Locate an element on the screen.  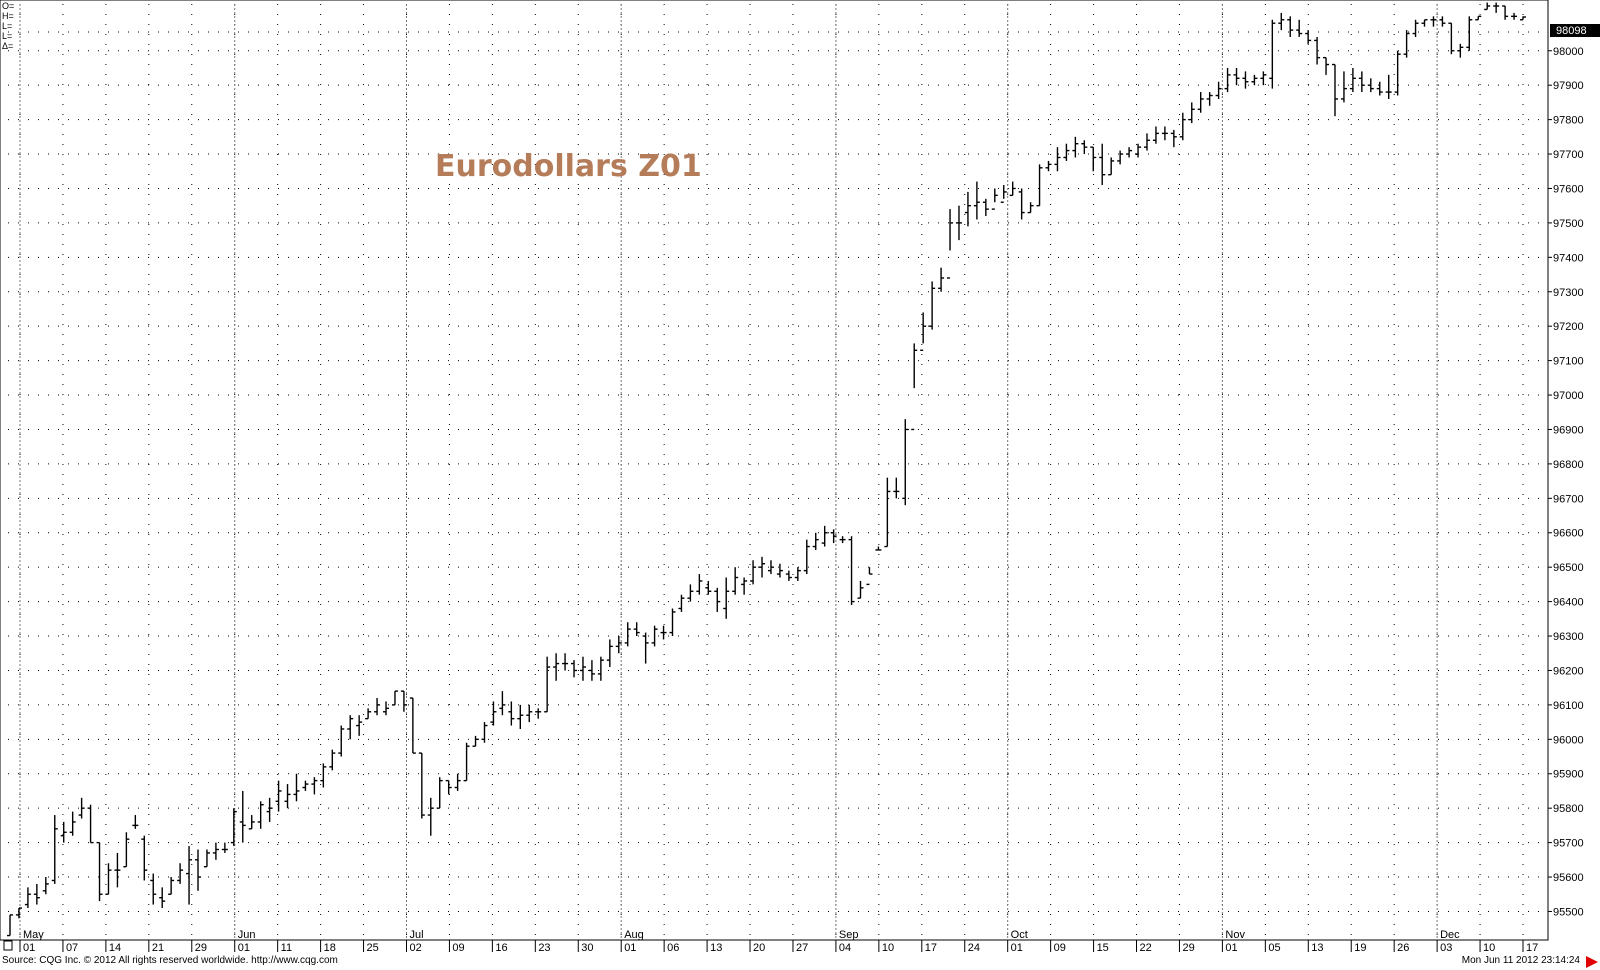
y-tick-label: 95900 is located at coordinates (1568, 775).